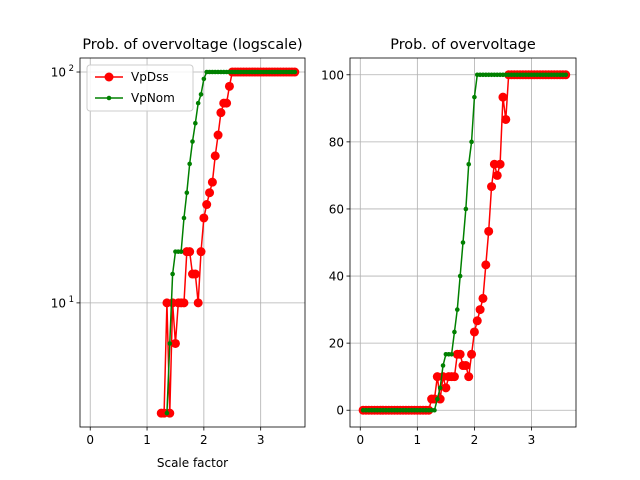 Image resolution: width=640 pixels, height=480 pixels. What do you see at coordinates (336, 344) in the screenshot?
I see `y-tick-label: 20` at bounding box center [336, 344].